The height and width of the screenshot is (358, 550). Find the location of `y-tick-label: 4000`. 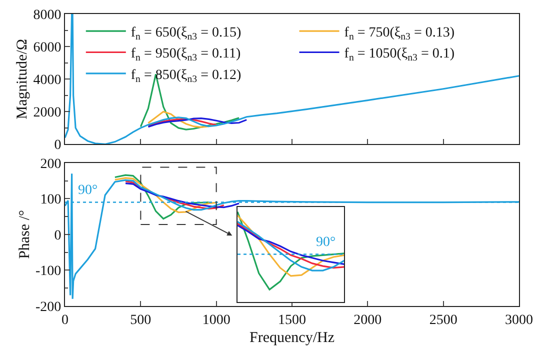

y-tick-label: 4000 is located at coordinates (47, 80).